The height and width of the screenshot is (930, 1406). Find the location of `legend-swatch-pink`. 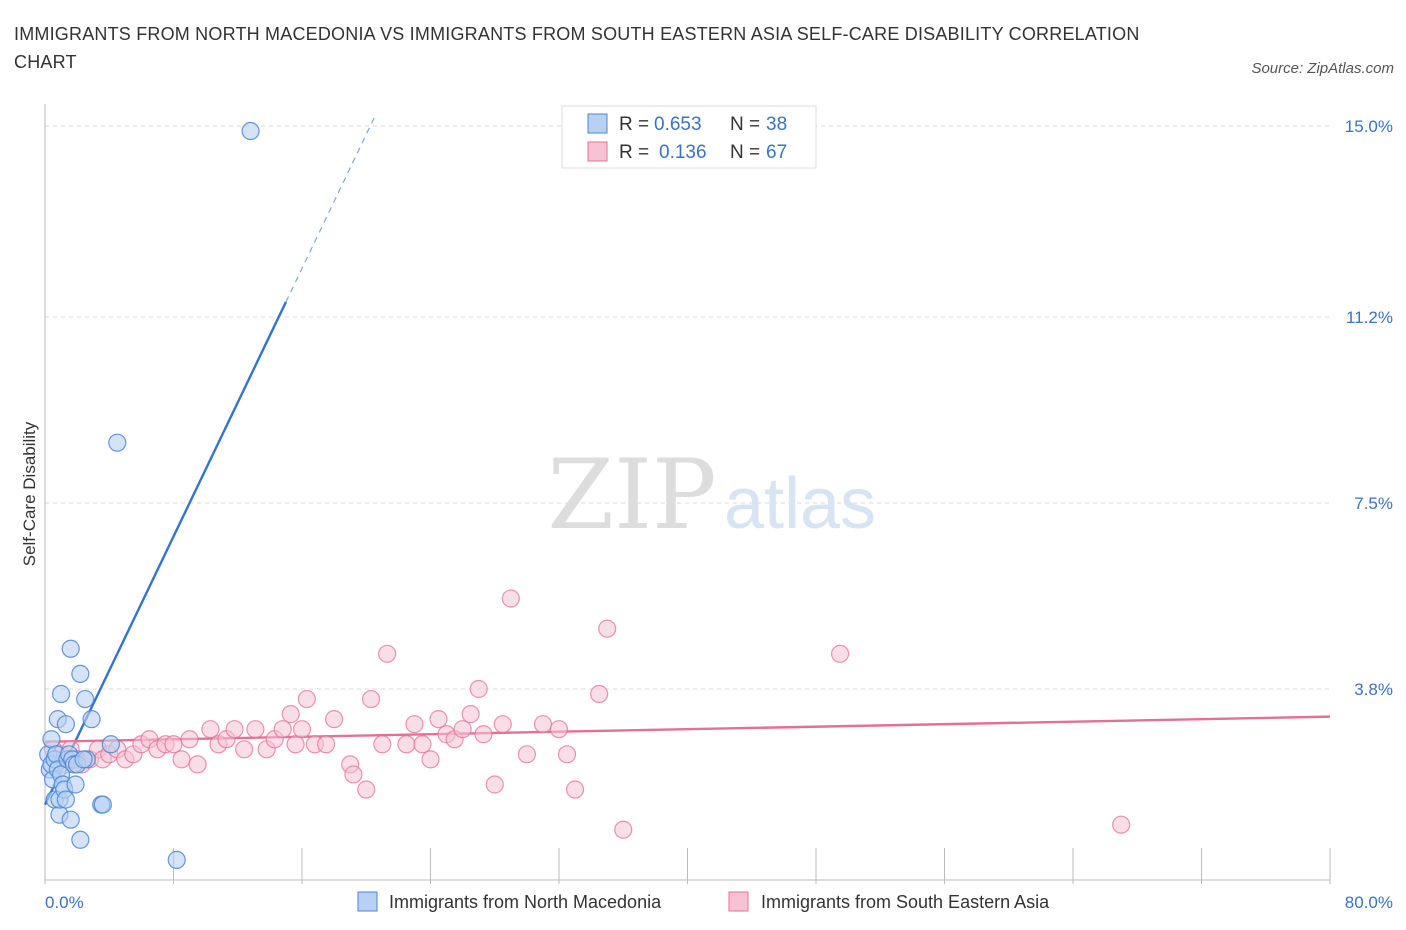

legend-swatch-pink is located at coordinates (597, 151).